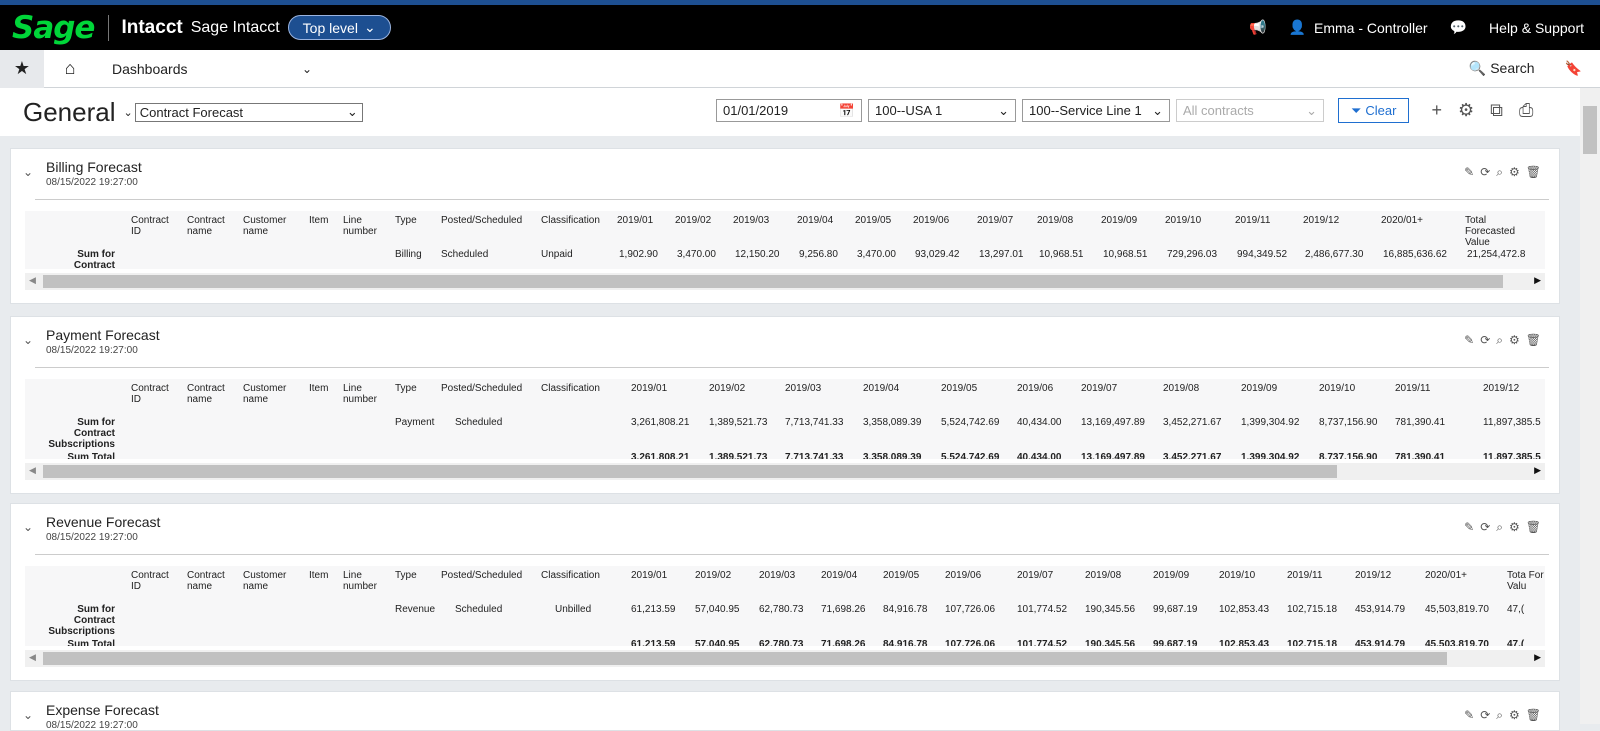  I want to click on sage-logo: Sage, so click(53, 27).